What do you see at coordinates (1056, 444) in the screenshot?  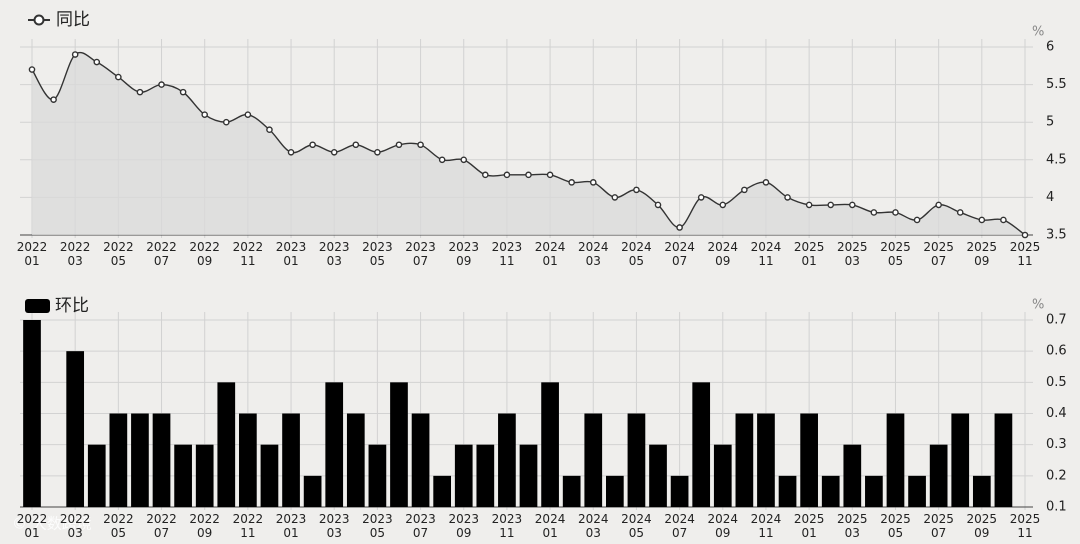 I see `y-tick-label: 0.3` at bounding box center [1056, 444].